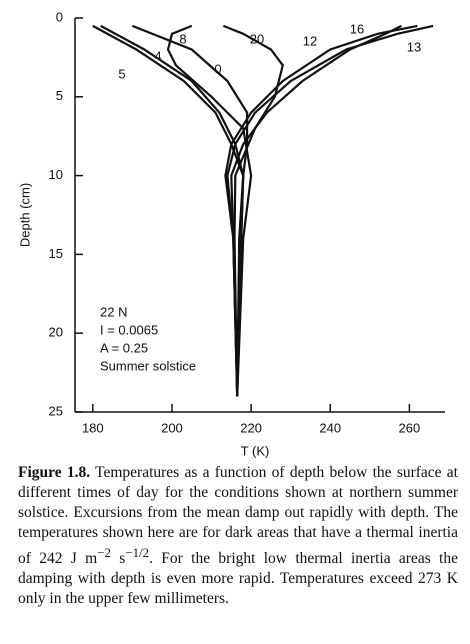  Describe the element at coordinates (182, 38) in the screenshot. I see `curve-label: 8` at that location.